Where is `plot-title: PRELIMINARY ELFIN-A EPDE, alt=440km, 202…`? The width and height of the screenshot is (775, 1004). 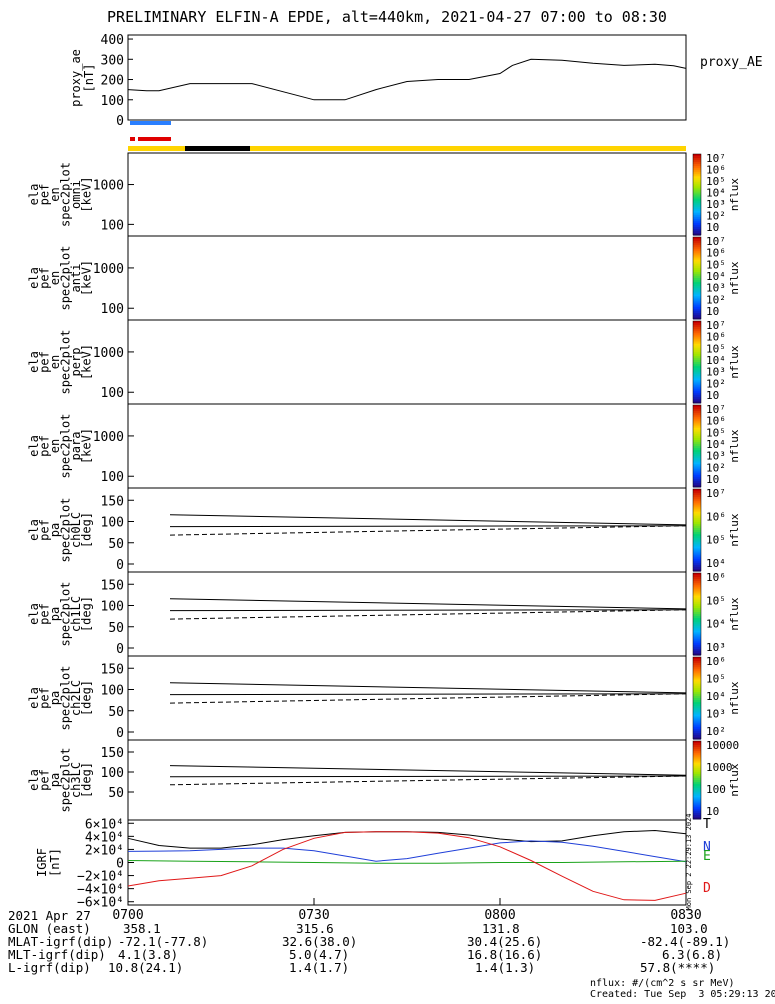
plot-title: PRELIMINARY ELFIN-A EPDE, alt=440km, 202… is located at coordinates (387, 17).